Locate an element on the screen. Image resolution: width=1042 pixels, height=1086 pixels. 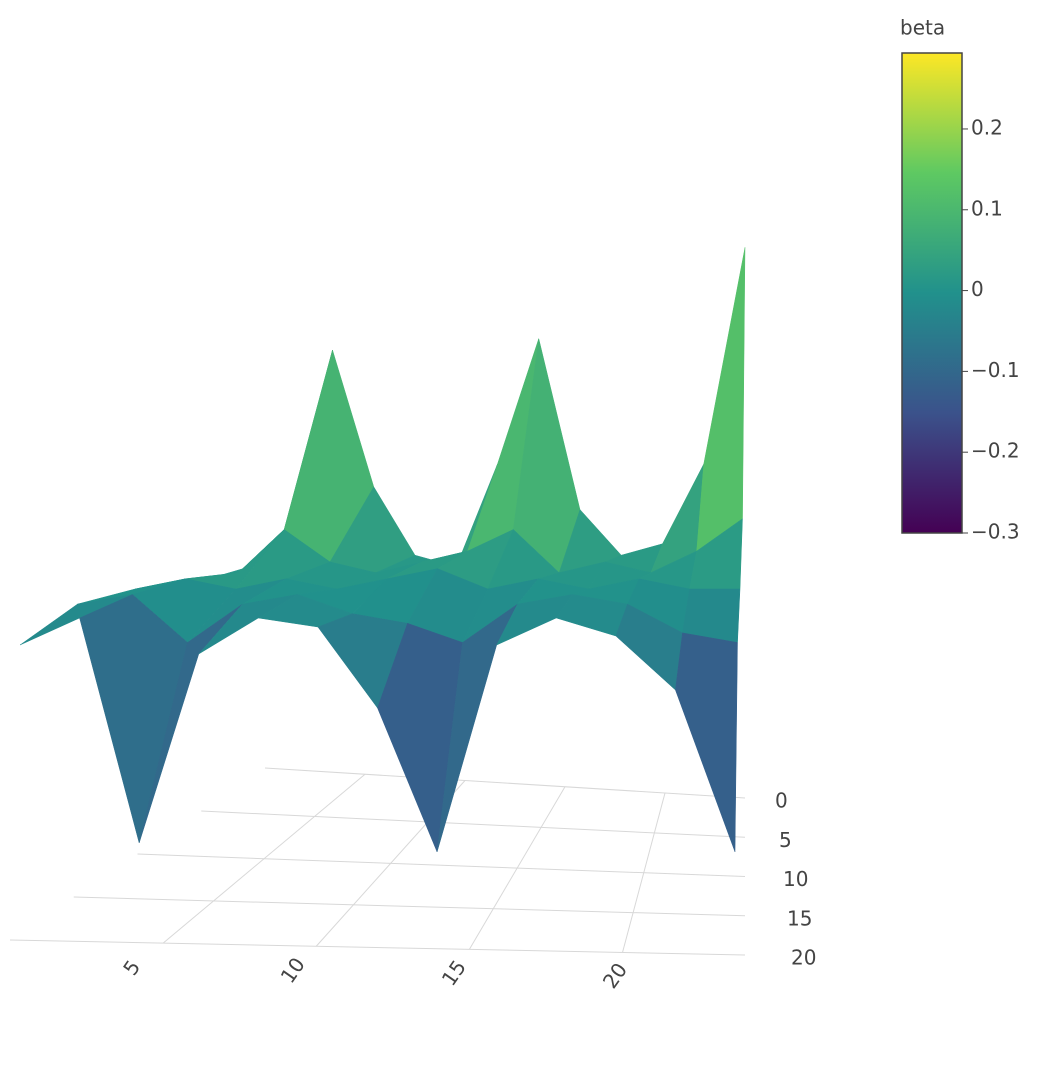
x-tick-label: 10 is located at coordinates (293, 970).